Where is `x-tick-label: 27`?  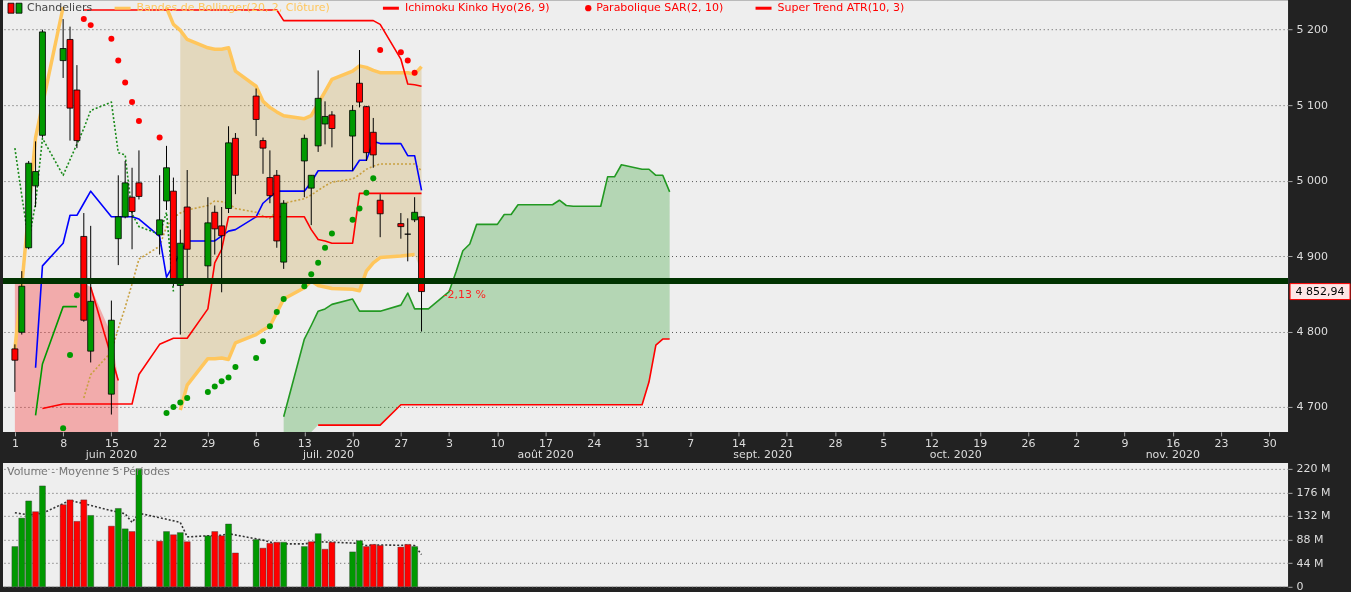
x-tick-label: 27 is located at coordinates (401, 444).